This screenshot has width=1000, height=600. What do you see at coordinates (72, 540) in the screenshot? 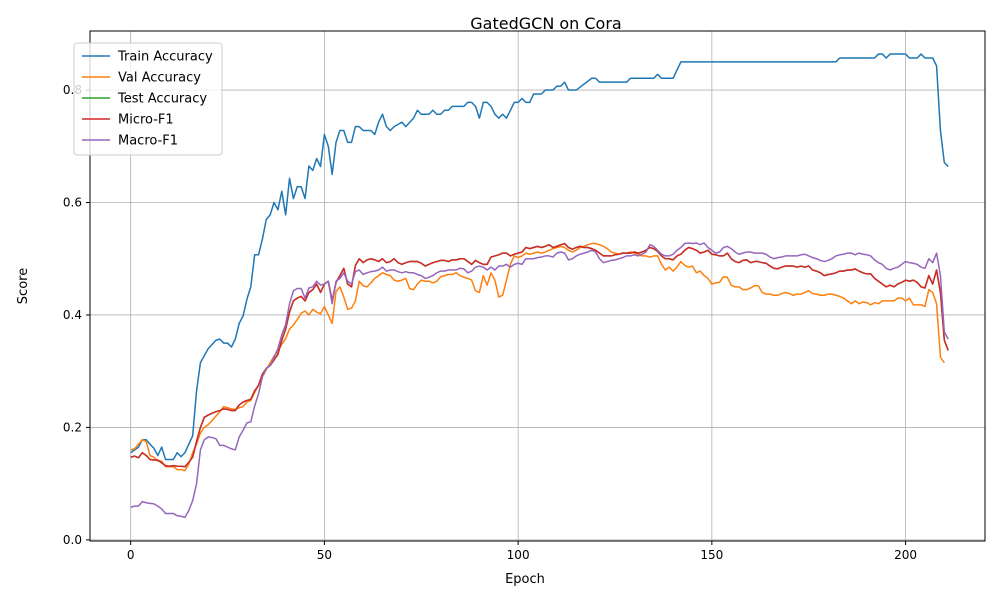
I see `y-tick-label: 0.0` at bounding box center [72, 540].